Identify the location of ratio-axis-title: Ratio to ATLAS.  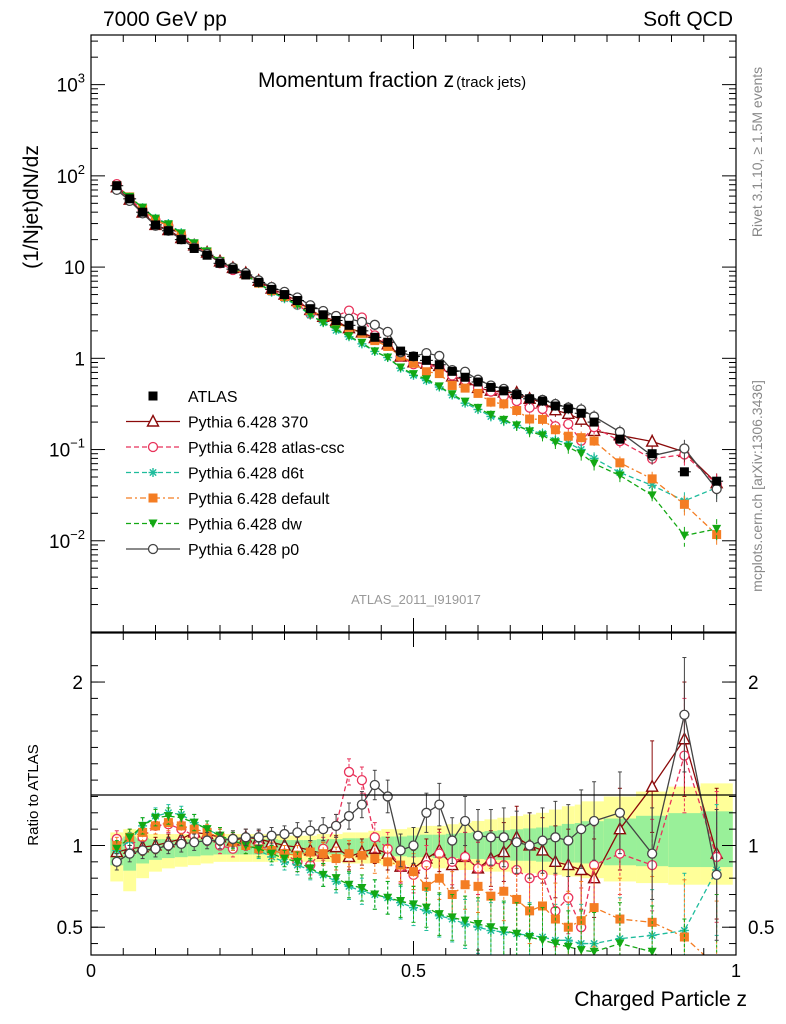
(33, 794).